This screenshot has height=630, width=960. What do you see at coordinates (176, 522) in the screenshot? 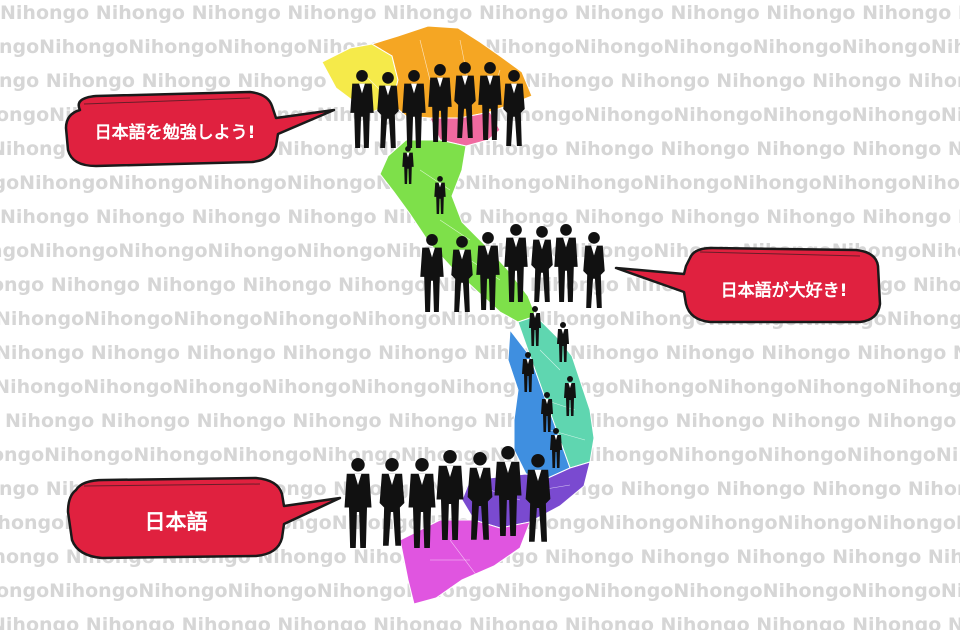
I see `bubble-text-3: 日本語` at bounding box center [176, 522].